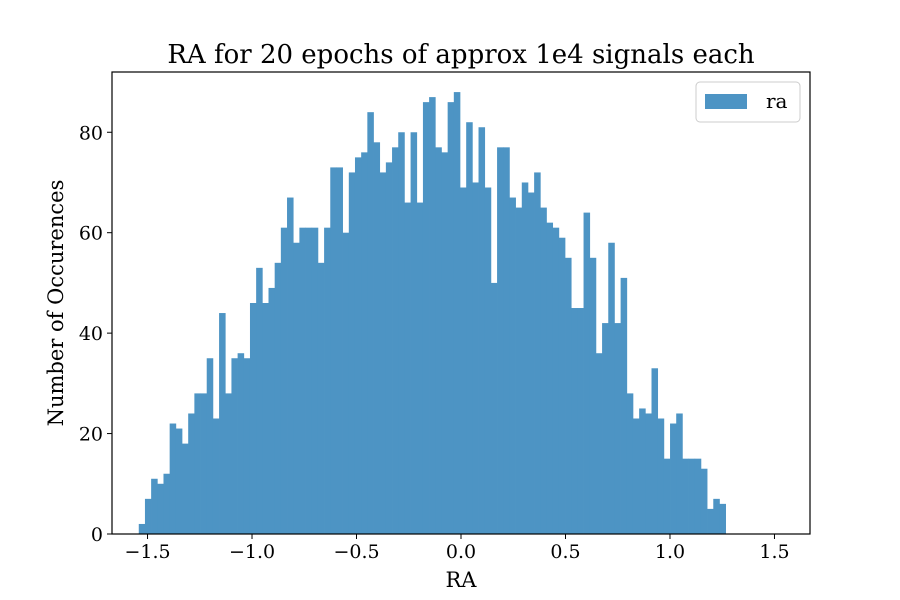 This screenshot has width=900, height=600. Describe the element at coordinates (565, 552) in the screenshot. I see `x-tick-label: 0.5` at that location.